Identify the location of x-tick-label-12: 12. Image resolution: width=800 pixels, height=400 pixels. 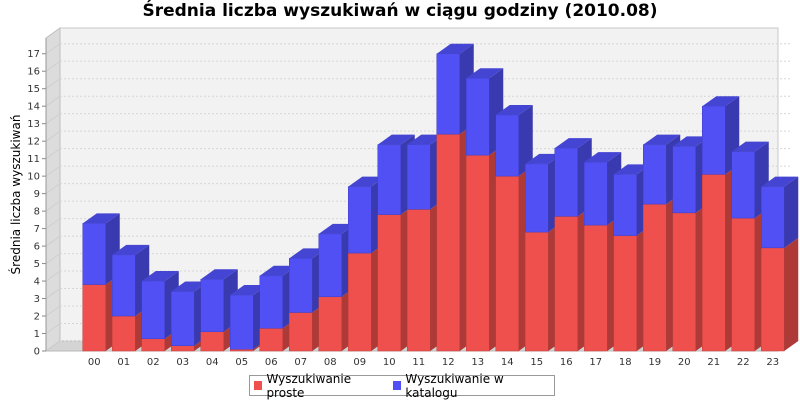
(448, 362).